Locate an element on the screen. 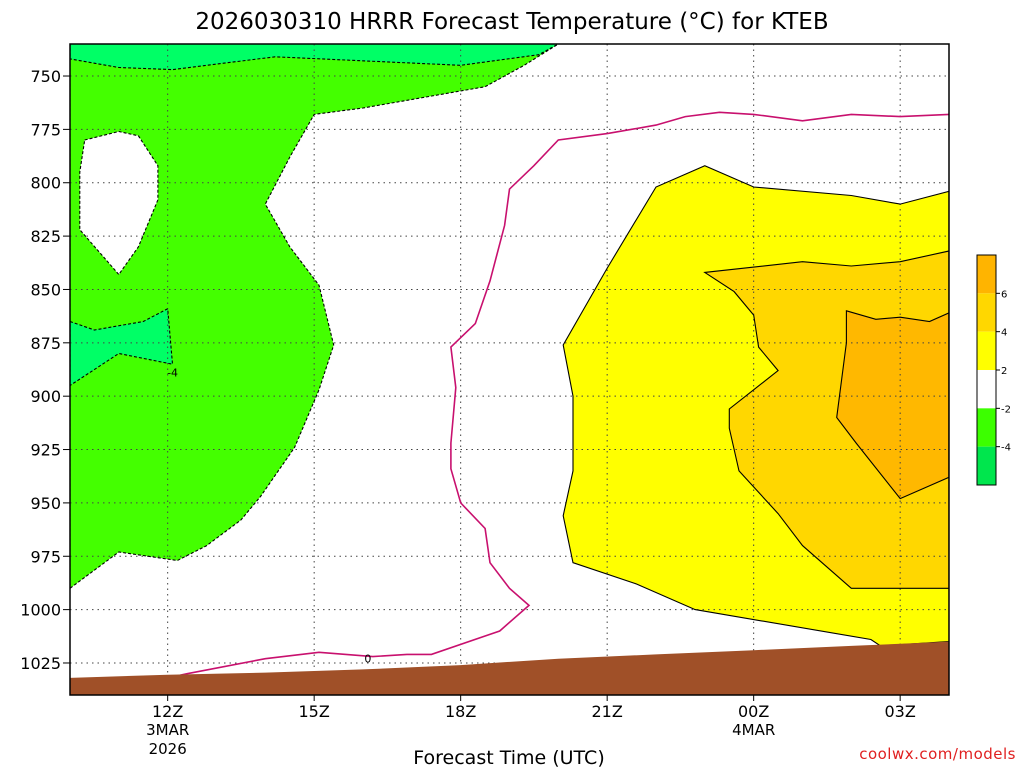  contour-label-2: 0 is located at coordinates (367, 659).